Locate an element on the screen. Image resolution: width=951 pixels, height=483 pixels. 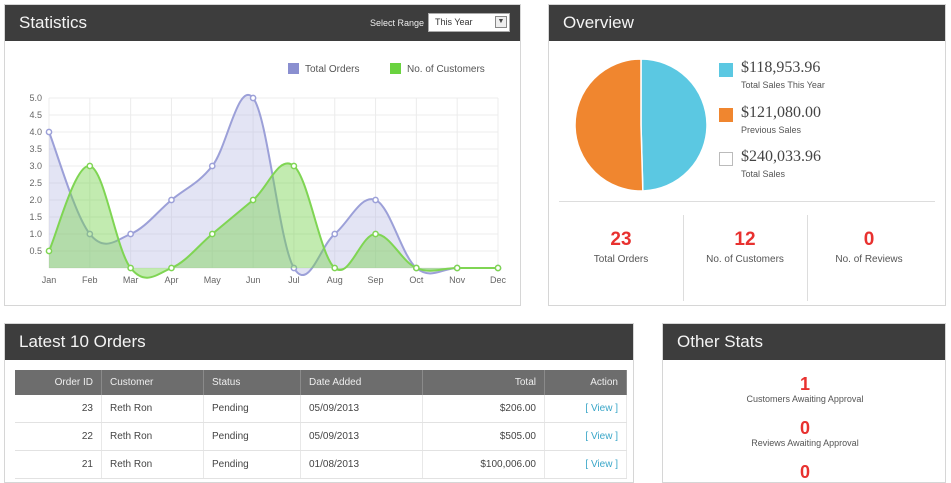
legend-customers: No. of Customers is located at coordinates (437, 69).